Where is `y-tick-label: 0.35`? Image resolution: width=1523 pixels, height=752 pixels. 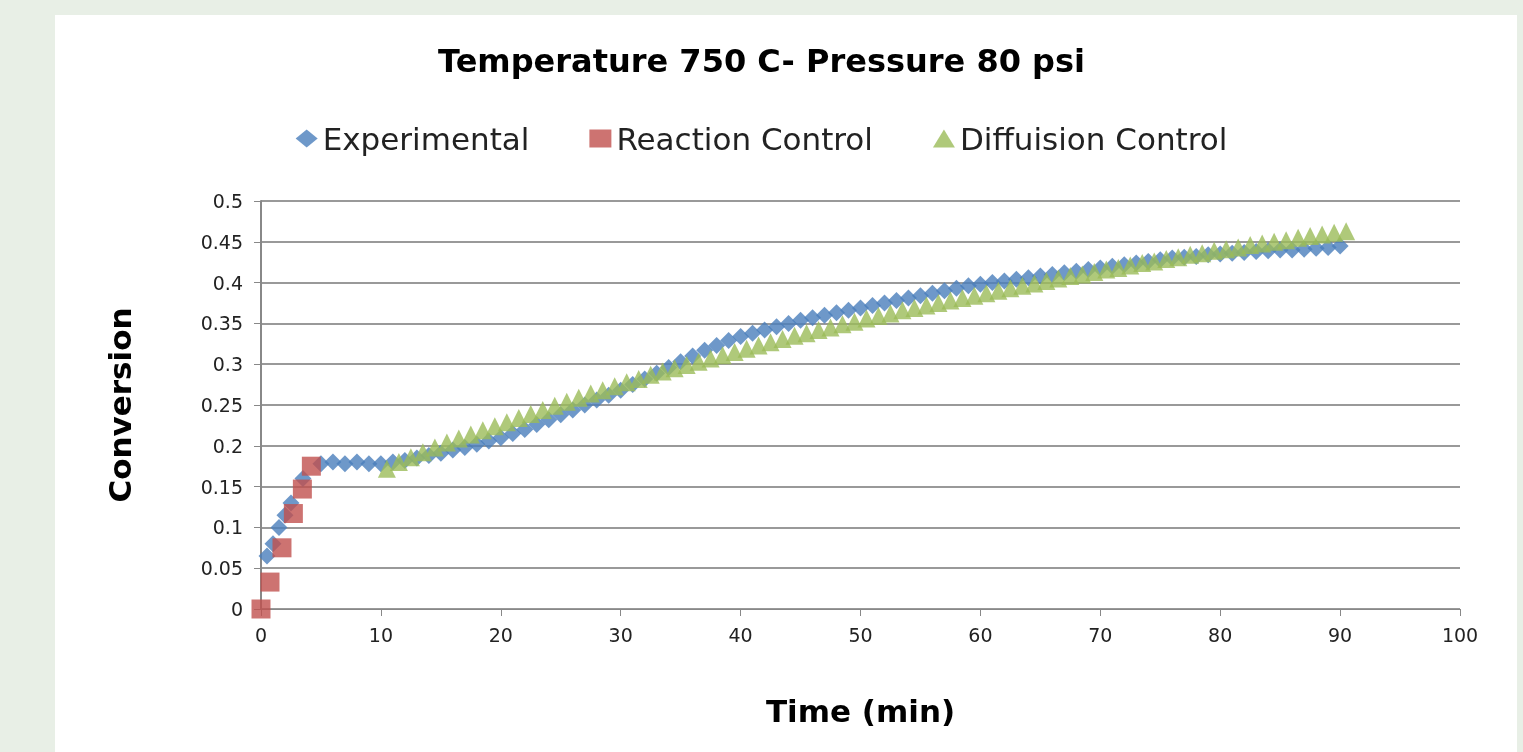
y-tick-label: 0.35 is located at coordinates (221, 323).